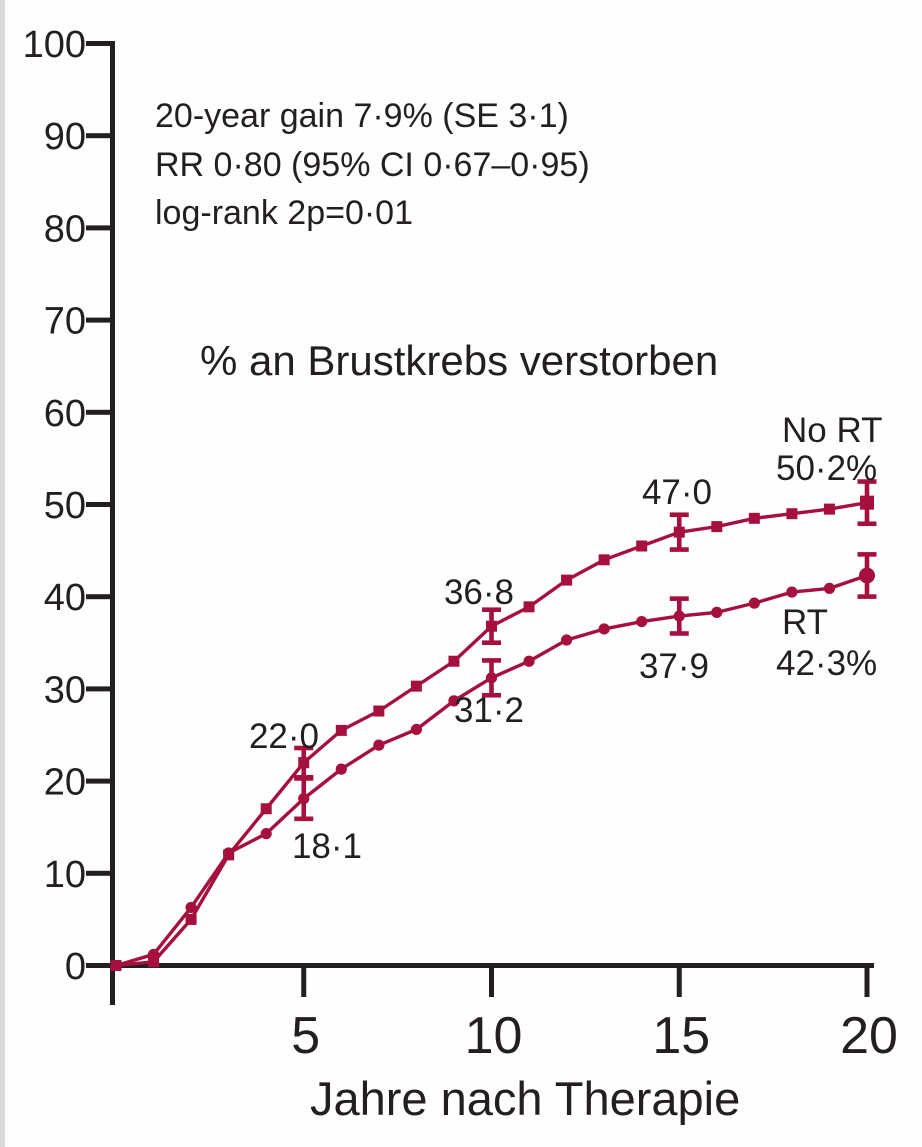  Describe the element at coordinates (826, 468) in the screenshot. I see `series-value-no-rt: 50·2%` at that location.